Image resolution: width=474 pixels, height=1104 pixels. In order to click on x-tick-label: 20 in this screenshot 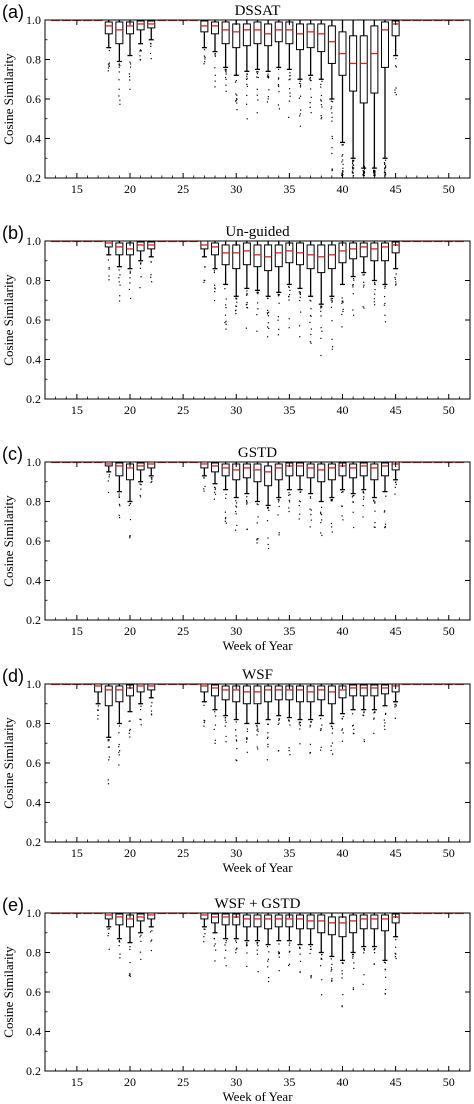, I will do `click(130, 189)`.